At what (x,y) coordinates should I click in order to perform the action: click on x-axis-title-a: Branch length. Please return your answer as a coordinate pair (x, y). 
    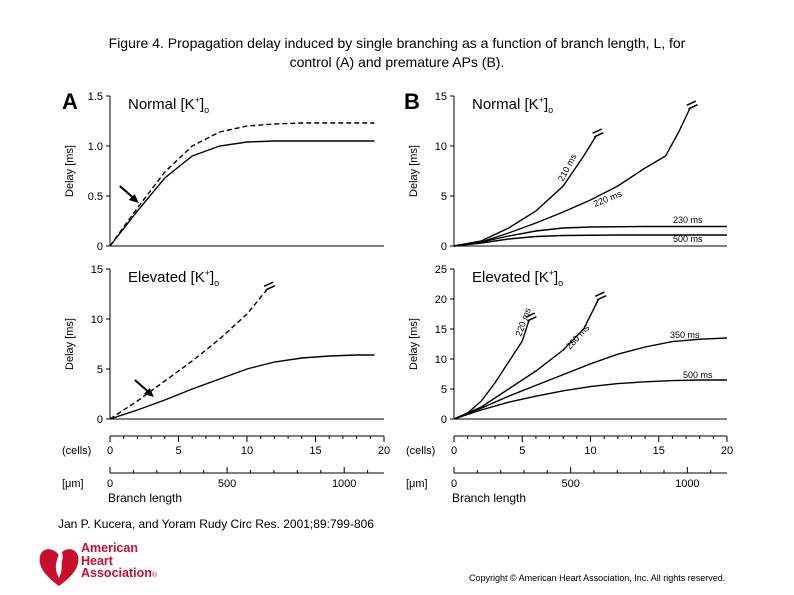
    Looking at the image, I should click on (145, 498).